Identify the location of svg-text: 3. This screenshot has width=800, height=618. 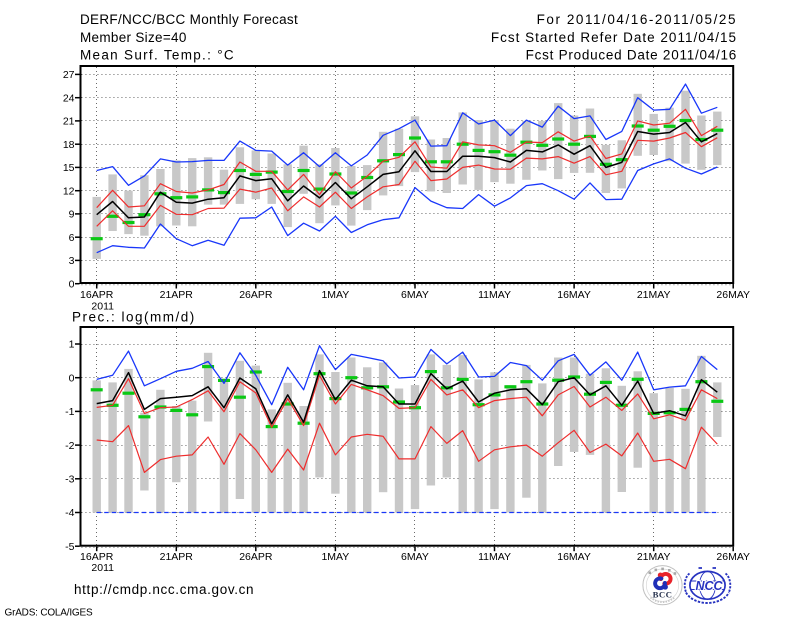
(72, 261).